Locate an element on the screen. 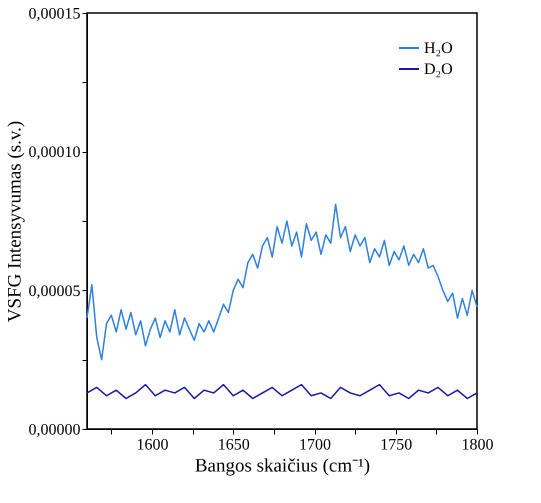 This screenshot has height=503, width=541. x-axis-title: Bangos skaičius (cm⁻¹) is located at coordinates (282, 466).